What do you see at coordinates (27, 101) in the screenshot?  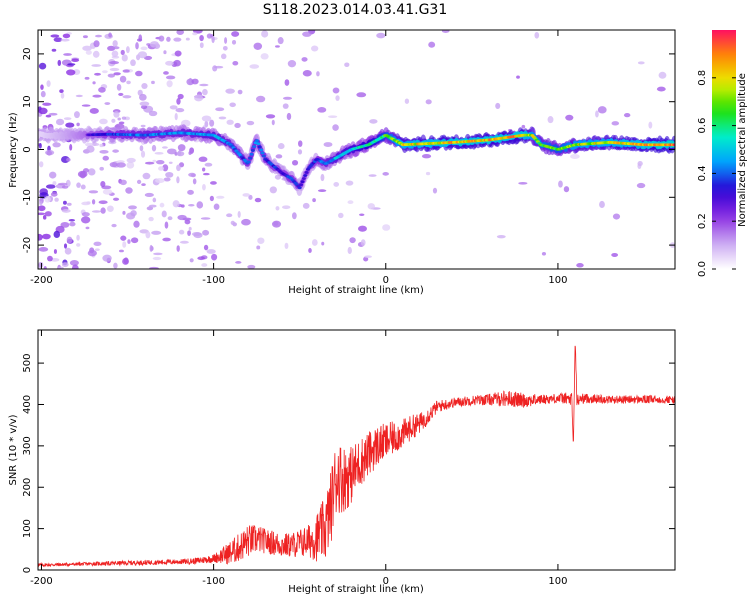 I see `spectrogram-y-tick-label: 10` at bounding box center [27, 101].